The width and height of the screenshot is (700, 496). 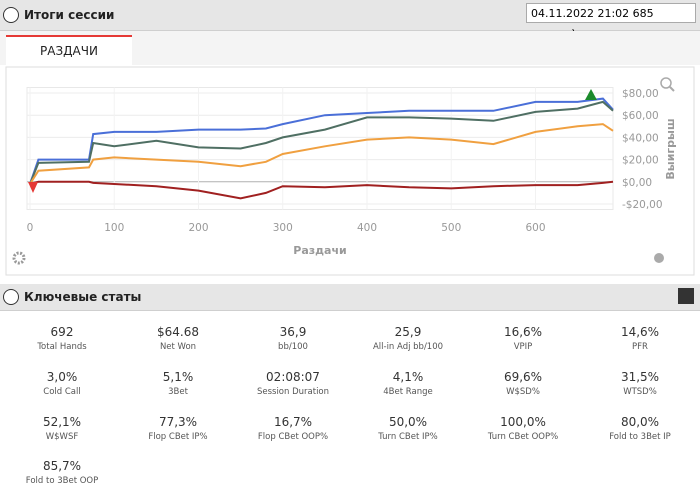 I want to click on stat-value: $64.68, so click(x=178, y=332).